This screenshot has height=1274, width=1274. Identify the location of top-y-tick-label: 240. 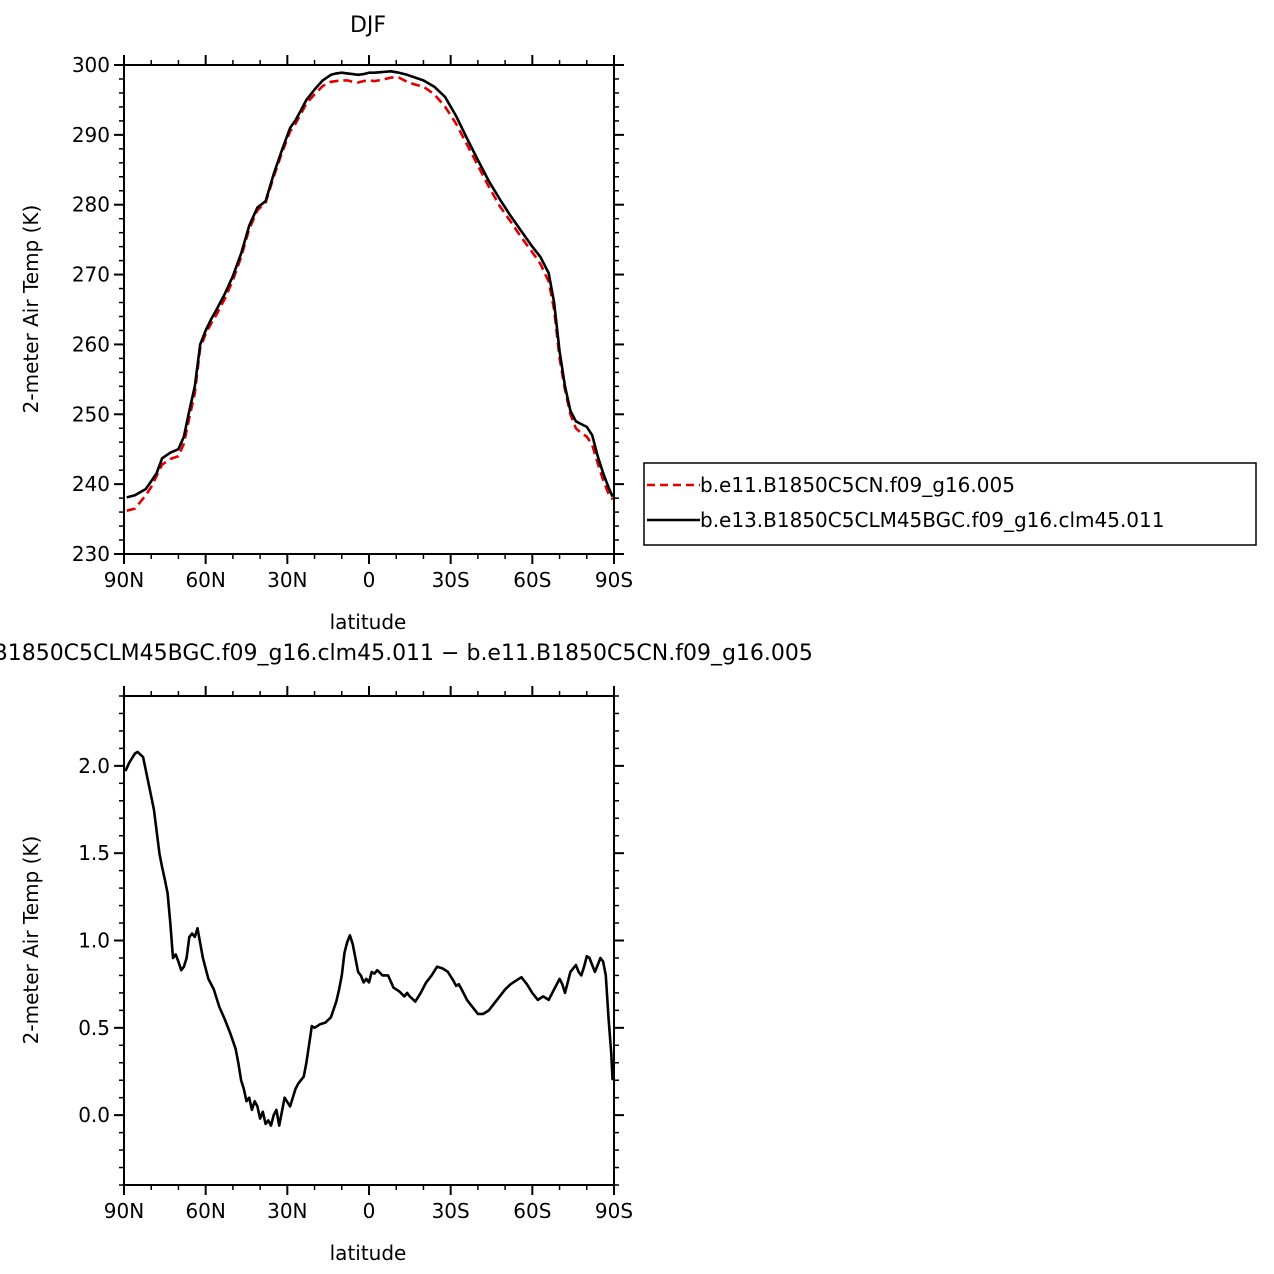
(91, 484).